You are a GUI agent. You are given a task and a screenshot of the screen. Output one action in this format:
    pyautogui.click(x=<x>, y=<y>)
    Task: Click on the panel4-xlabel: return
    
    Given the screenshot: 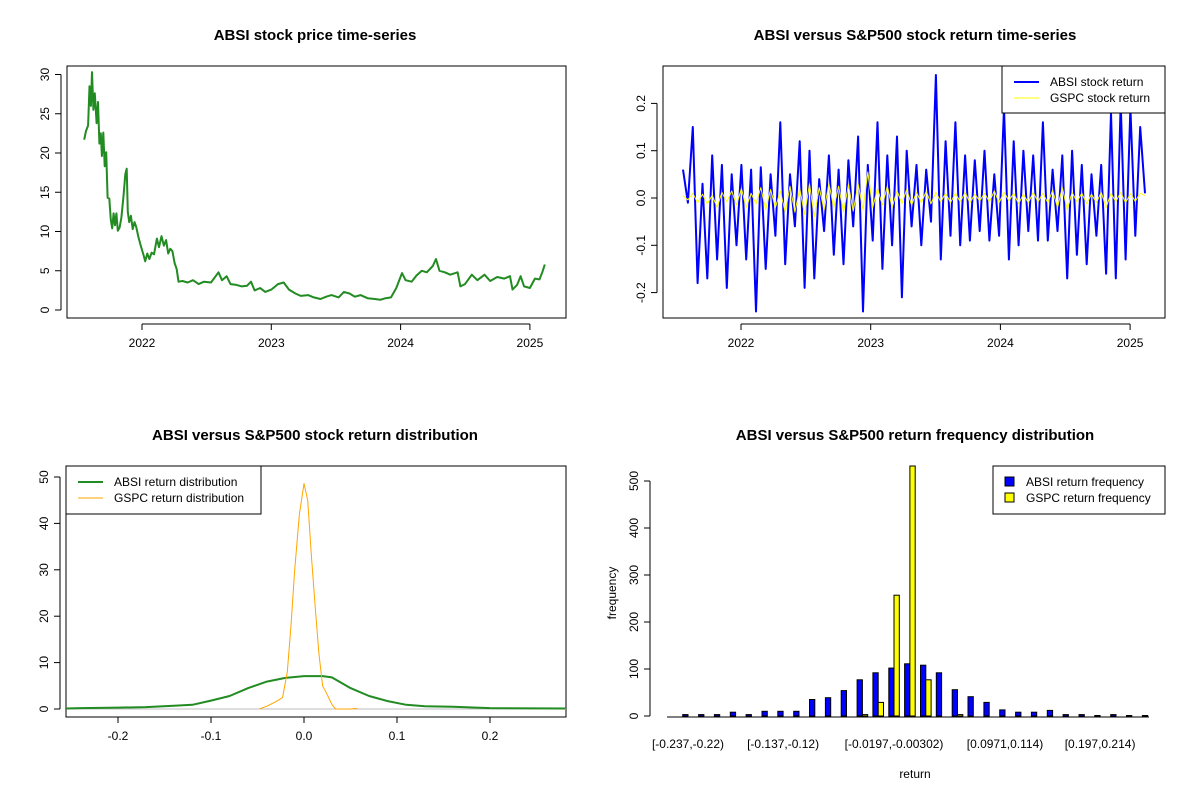 What is the action you would take?
    pyautogui.click(x=914, y=774)
    